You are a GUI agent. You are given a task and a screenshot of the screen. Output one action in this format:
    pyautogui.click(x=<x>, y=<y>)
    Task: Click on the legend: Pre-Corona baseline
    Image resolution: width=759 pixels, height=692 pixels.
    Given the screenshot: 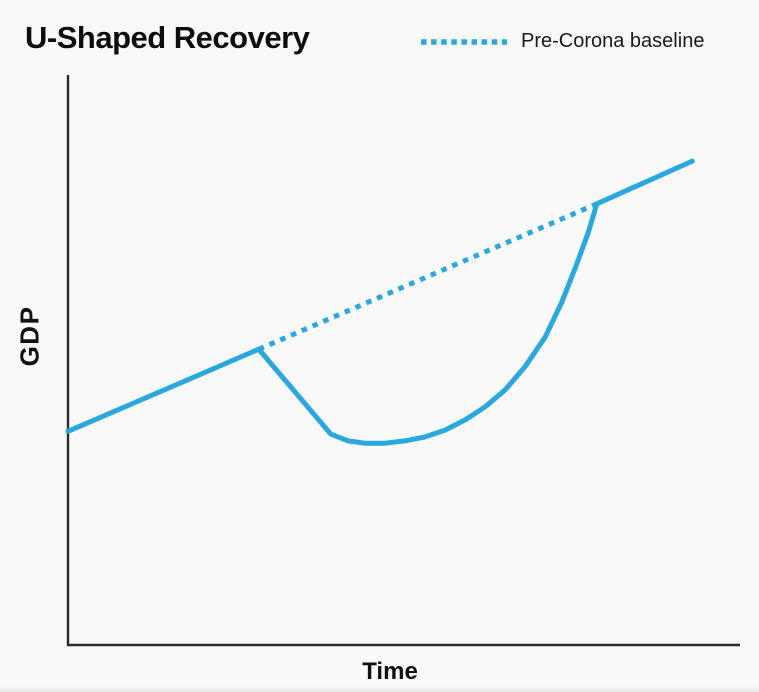 What is the action you would take?
    pyautogui.click(x=562, y=41)
    